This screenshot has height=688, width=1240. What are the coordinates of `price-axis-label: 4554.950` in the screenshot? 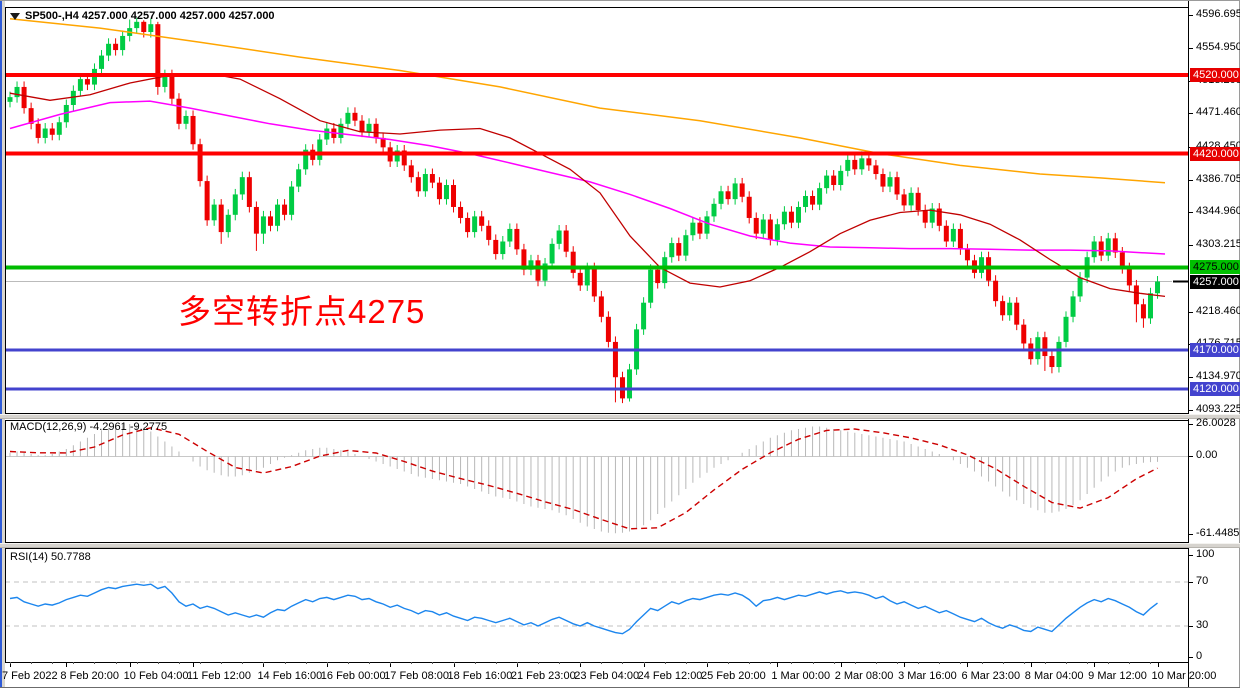 It's located at (1218, 46).